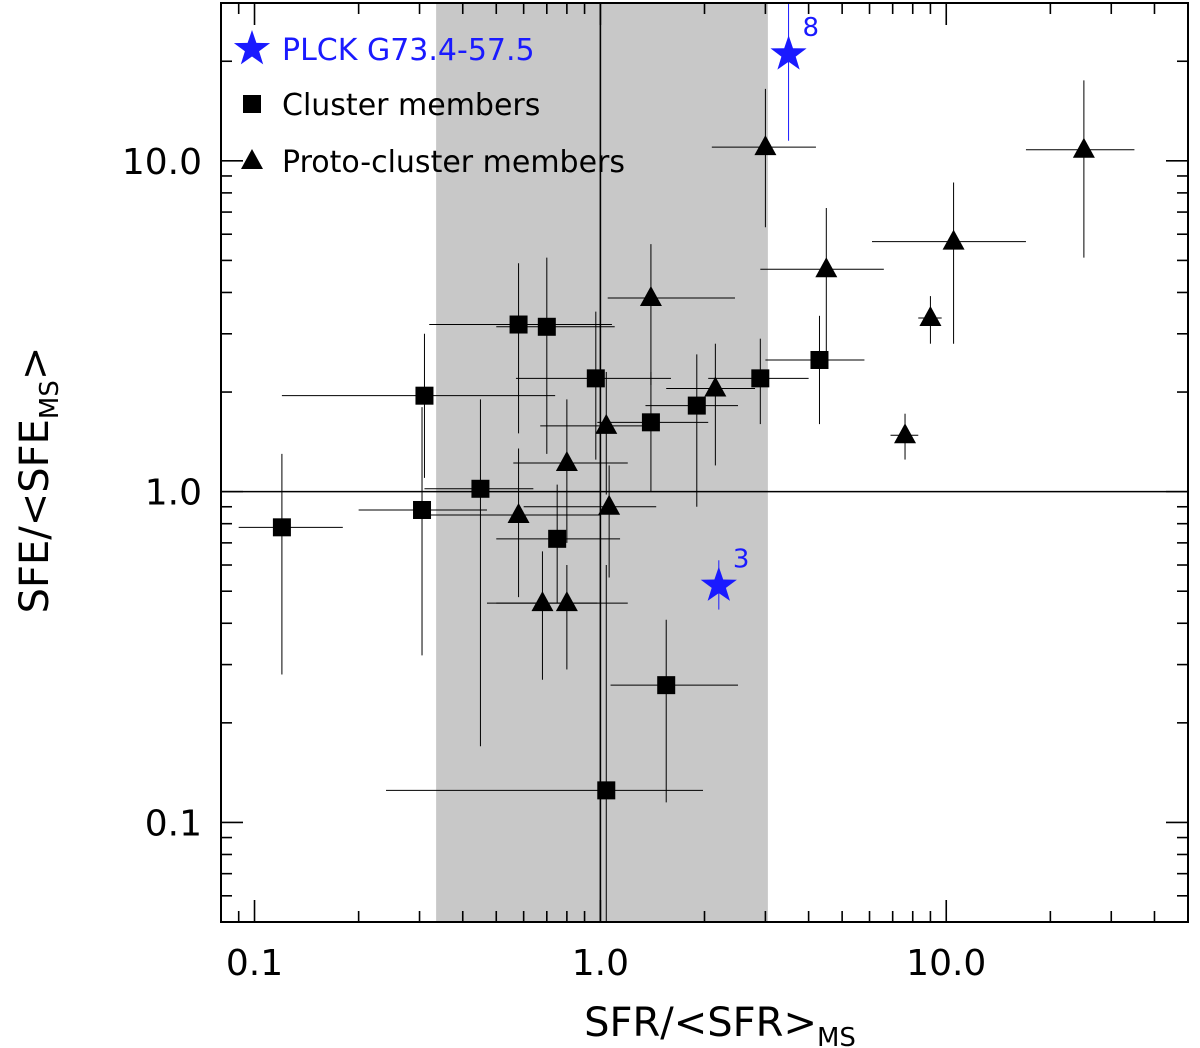  Describe the element at coordinates (173, 493) in the screenshot. I see `y-tick-label-1: 1.0` at that location.